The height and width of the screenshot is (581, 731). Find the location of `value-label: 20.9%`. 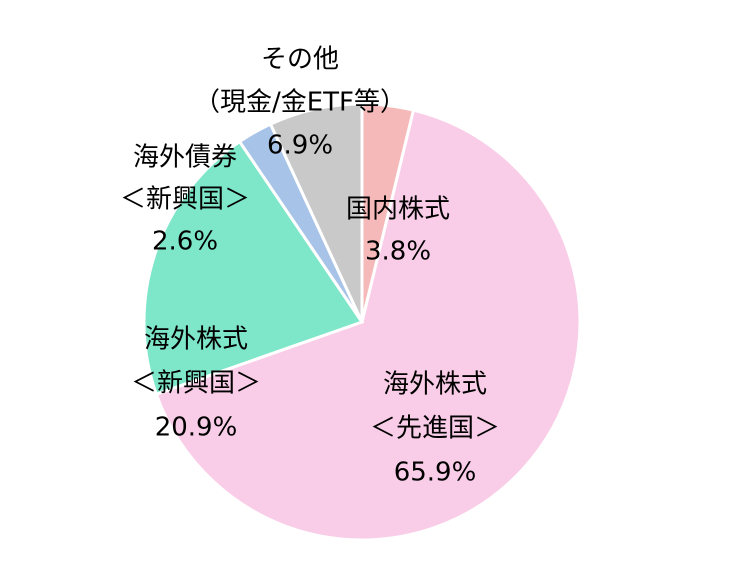

value-label: 20.9% is located at coordinates (196, 428).